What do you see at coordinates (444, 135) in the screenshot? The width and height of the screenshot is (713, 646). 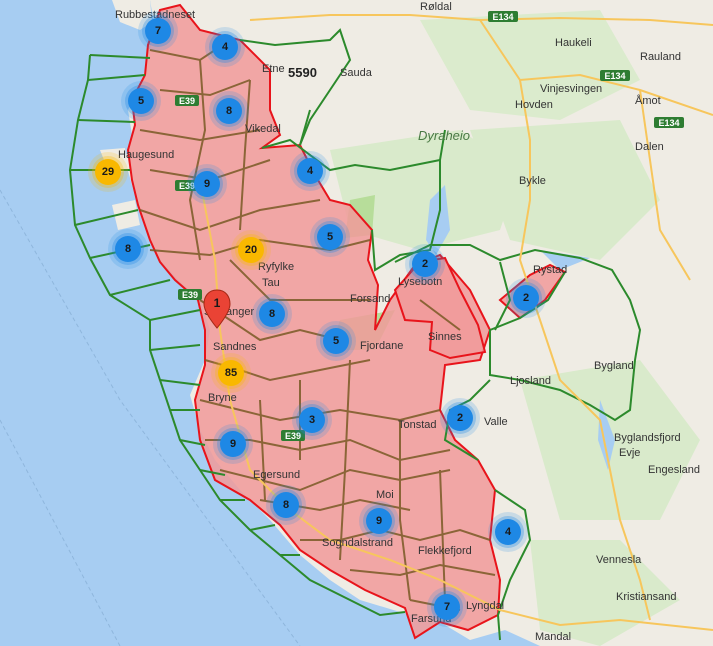 I see `place-label: Dyraheio` at bounding box center [444, 135].